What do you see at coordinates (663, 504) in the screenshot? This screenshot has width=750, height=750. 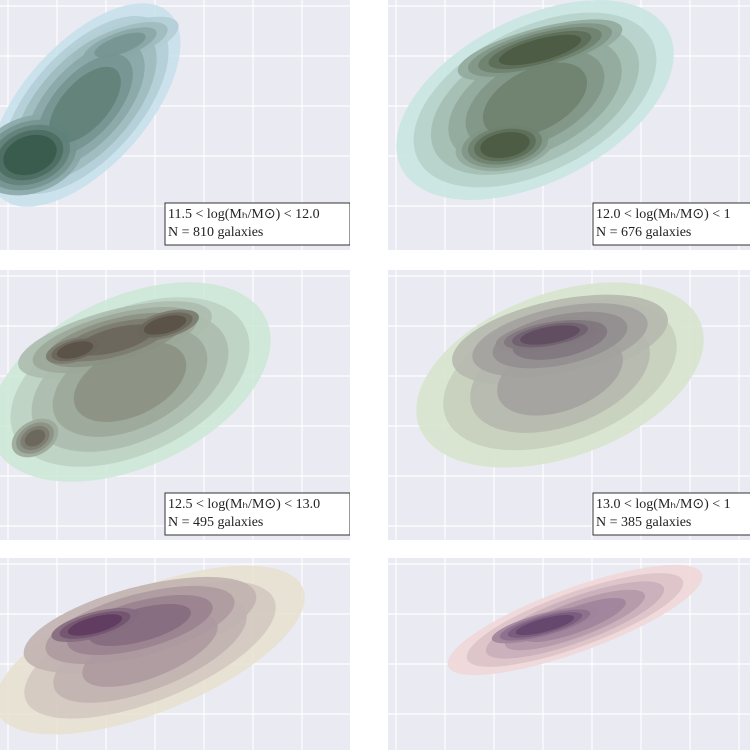 I see `range-label: 13.0 < log(Mₕ/M⊙) < 1` at bounding box center [663, 504].